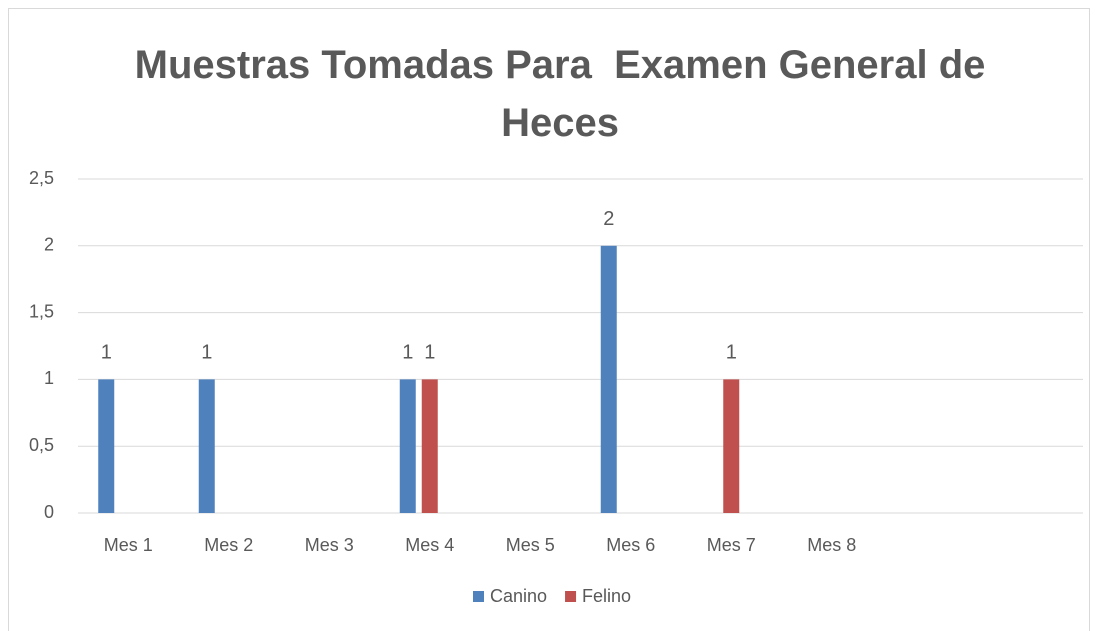 This screenshot has width=1098, height=631. Describe the element at coordinates (831, 545) in the screenshot. I see `x-tick-label: Mes 8` at that location.